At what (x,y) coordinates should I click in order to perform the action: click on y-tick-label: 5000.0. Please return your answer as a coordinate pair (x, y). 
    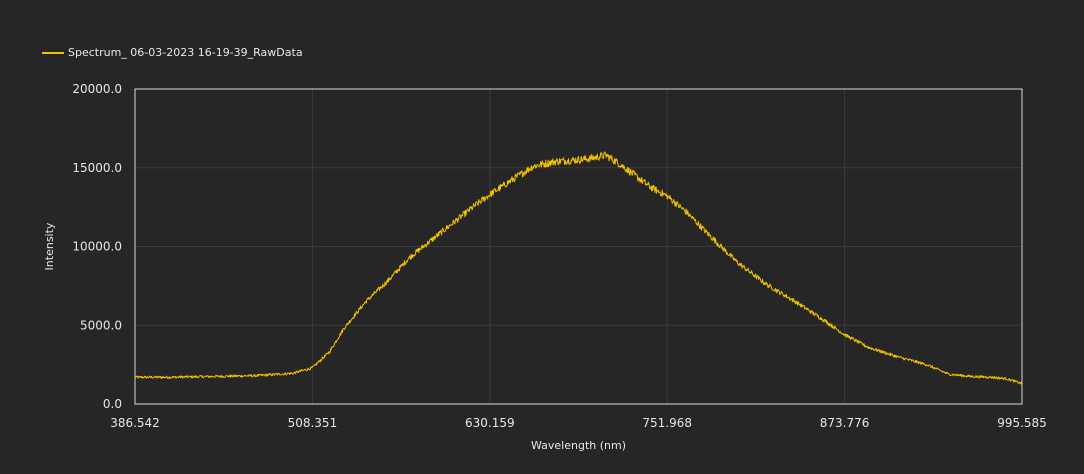
    Looking at the image, I should click on (101, 325).